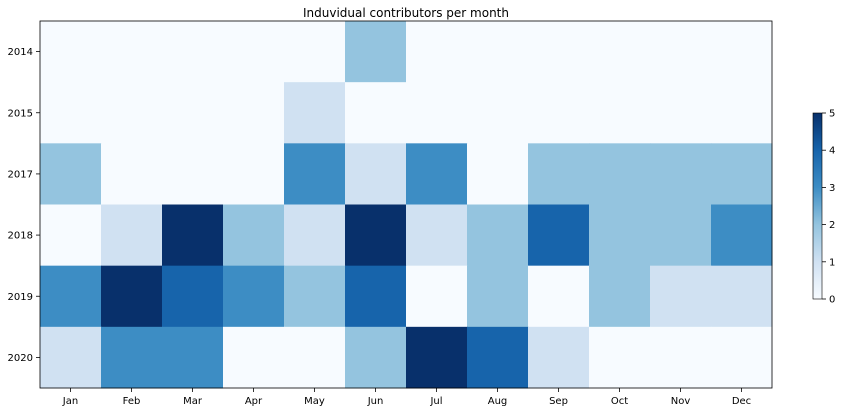 Image resolution: width=841 pixels, height=413 pixels. What do you see at coordinates (20, 113) in the screenshot?
I see `y-tick-label: 2015` at bounding box center [20, 113].